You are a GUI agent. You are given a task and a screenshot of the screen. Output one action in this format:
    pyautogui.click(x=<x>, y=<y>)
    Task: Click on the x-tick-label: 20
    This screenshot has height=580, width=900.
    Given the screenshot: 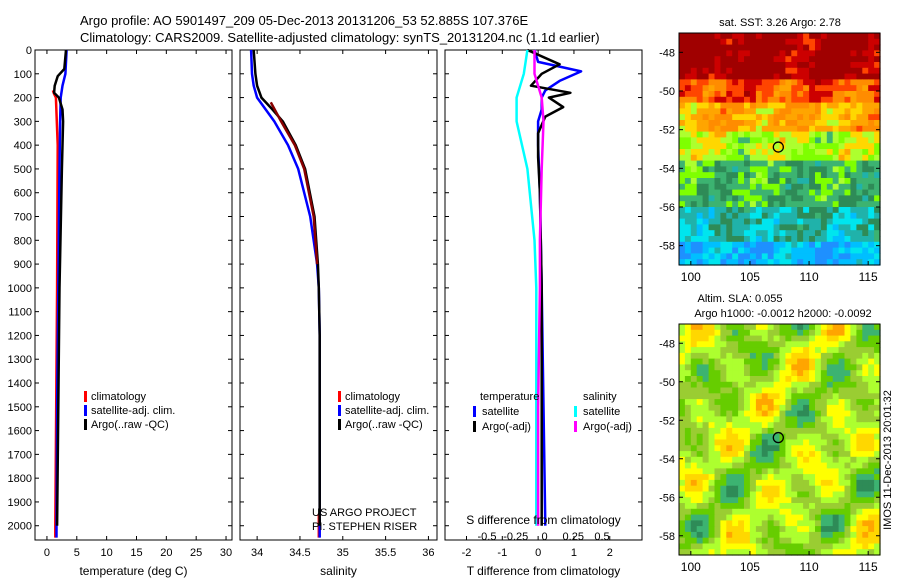 What is the action you would take?
    pyautogui.click(x=166, y=553)
    